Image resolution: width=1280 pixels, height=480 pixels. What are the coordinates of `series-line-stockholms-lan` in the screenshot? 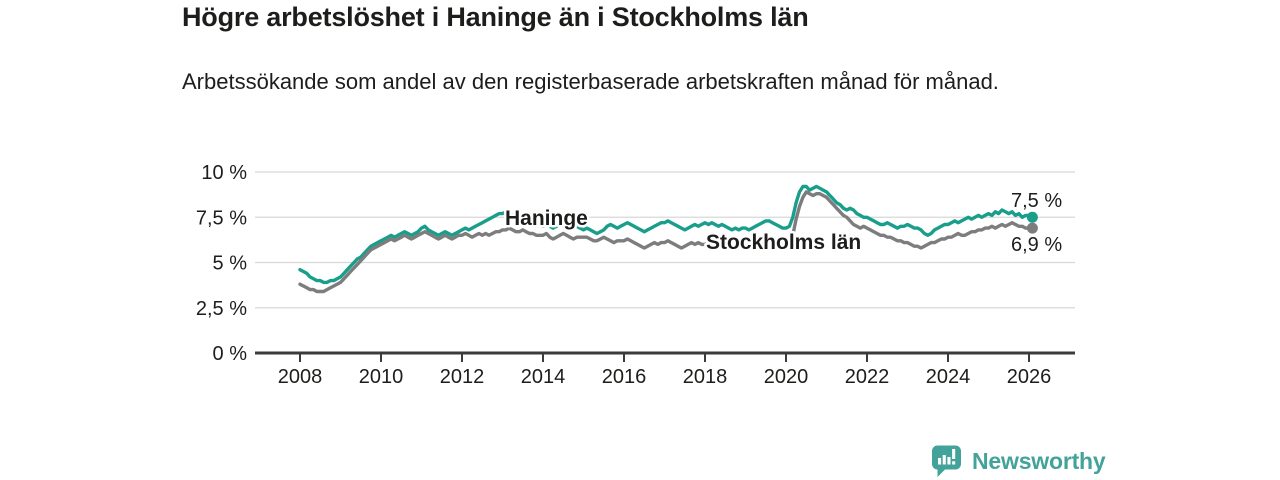 It's located at (666, 242).